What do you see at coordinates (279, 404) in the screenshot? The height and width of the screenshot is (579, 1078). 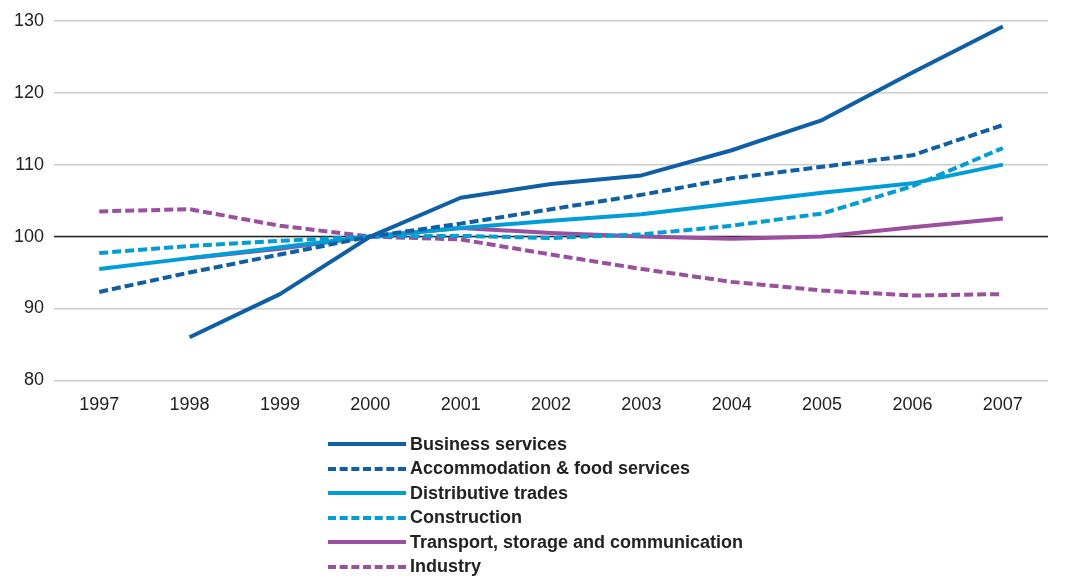 I see `x-tick-label: 1999` at bounding box center [279, 404].